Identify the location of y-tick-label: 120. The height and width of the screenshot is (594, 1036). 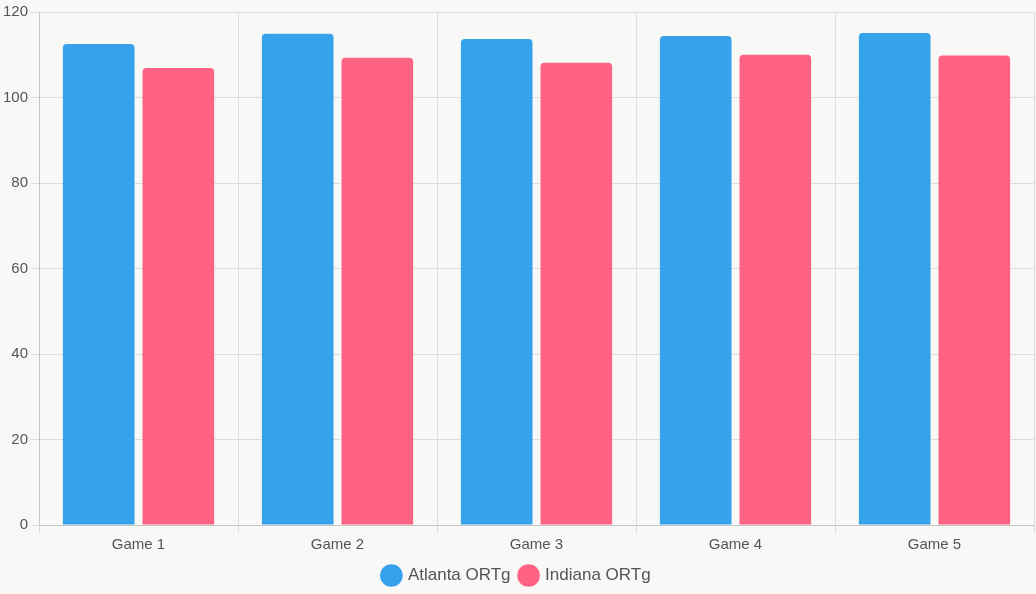
(16, 11).